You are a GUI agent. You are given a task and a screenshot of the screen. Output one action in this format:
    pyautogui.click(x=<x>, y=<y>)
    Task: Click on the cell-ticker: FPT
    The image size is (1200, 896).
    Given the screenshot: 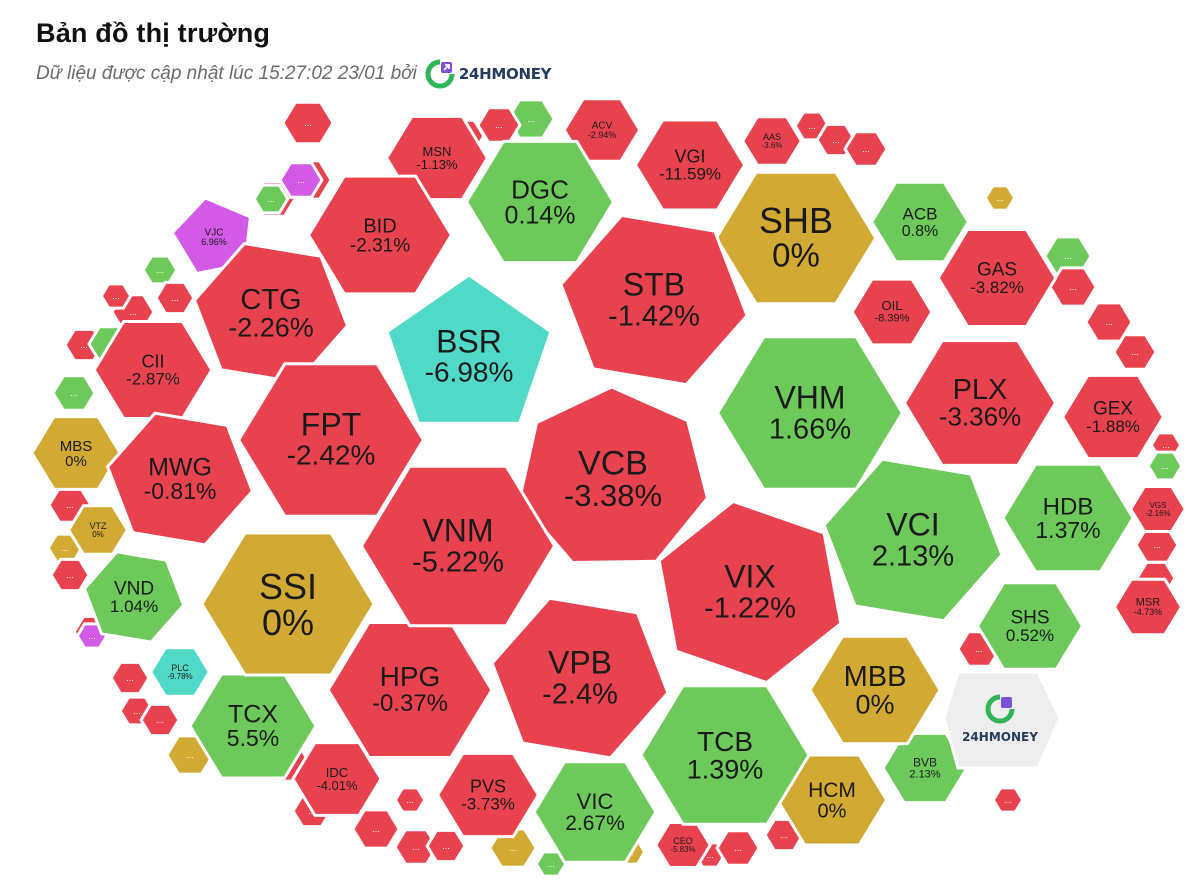 What is the action you would take?
    pyautogui.click(x=331, y=425)
    